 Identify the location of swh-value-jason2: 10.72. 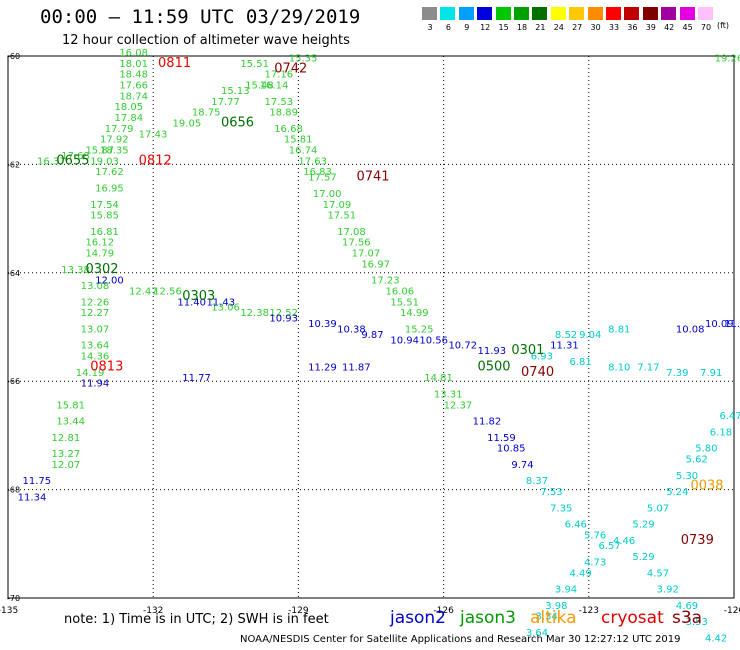
(462, 346).